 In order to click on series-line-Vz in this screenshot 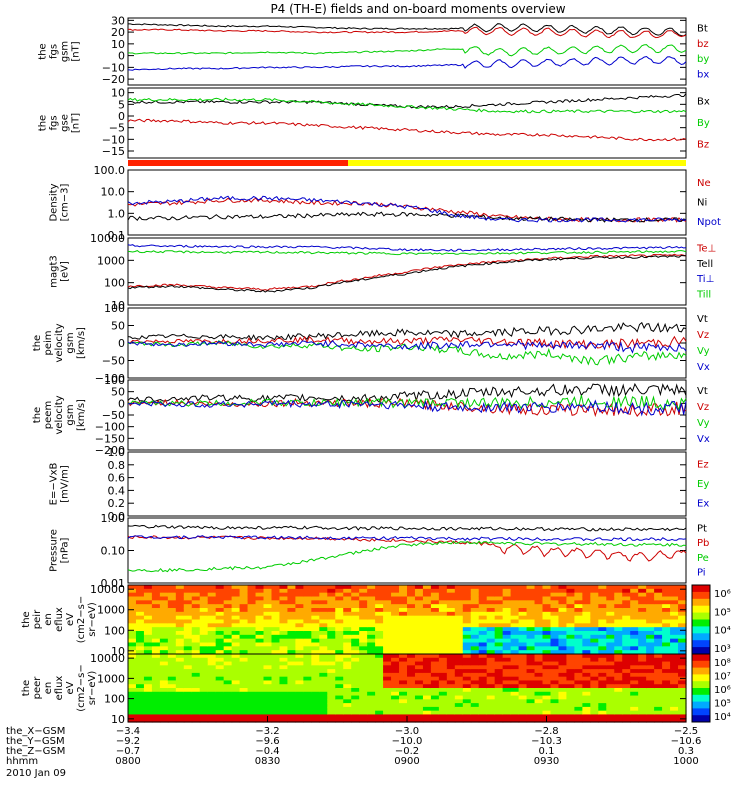, I will do `click(407, 343)`.